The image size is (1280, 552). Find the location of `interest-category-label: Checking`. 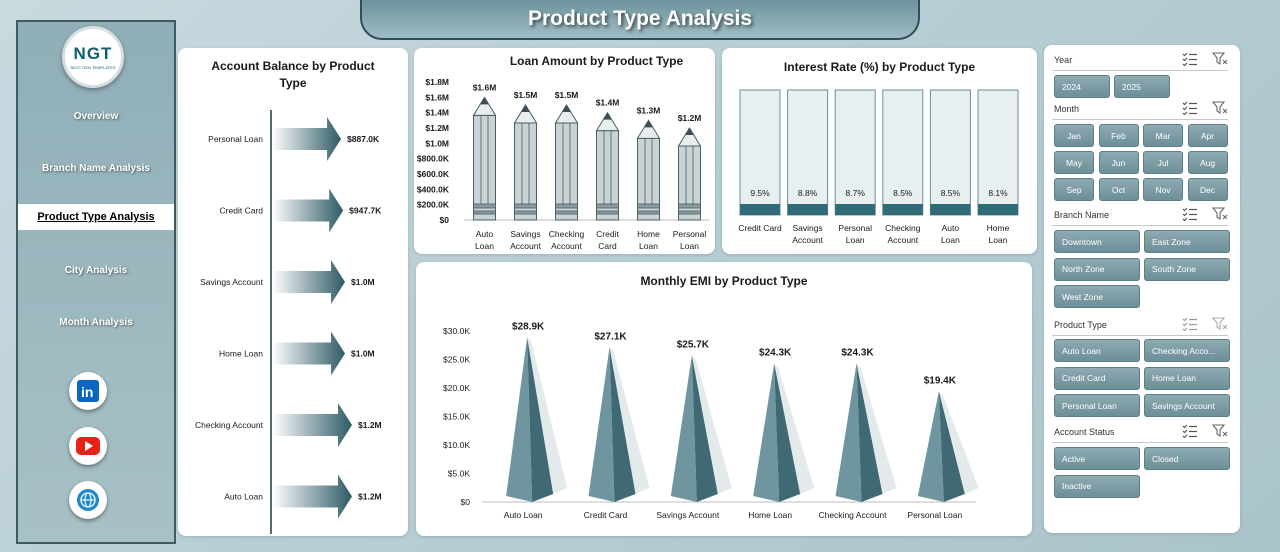

interest-category-label: Checking is located at coordinates (903, 228).